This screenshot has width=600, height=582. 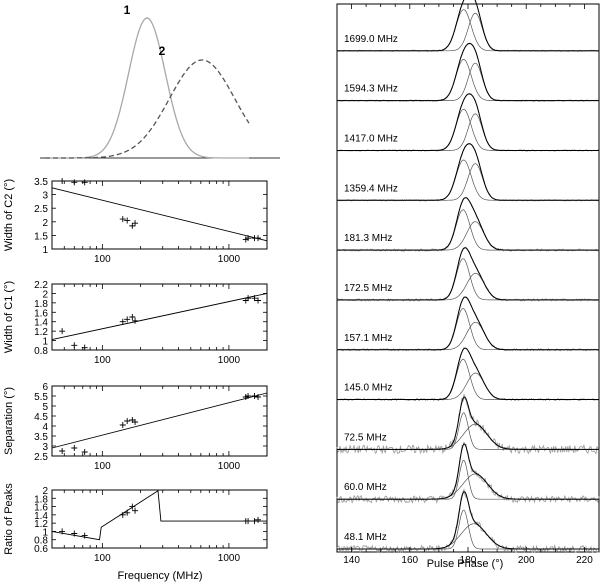 I want to click on frequency-label: 157.1 MHz, so click(x=368, y=338).